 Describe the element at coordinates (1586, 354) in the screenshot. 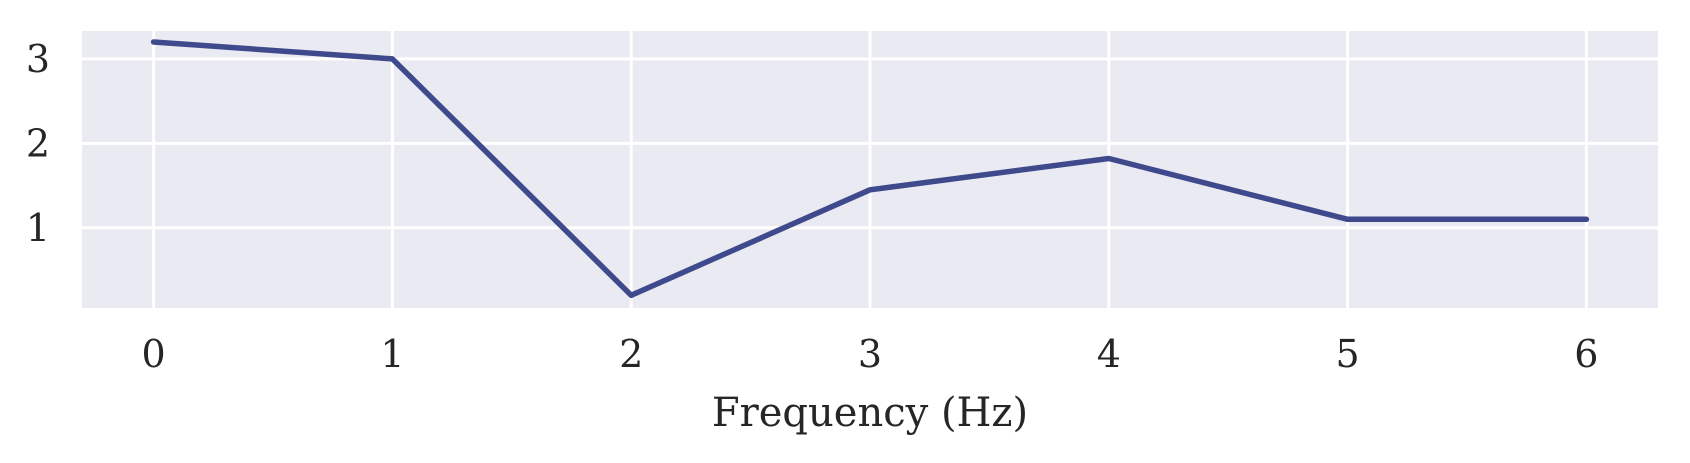

I see `x-tick-label-6: 6` at that location.